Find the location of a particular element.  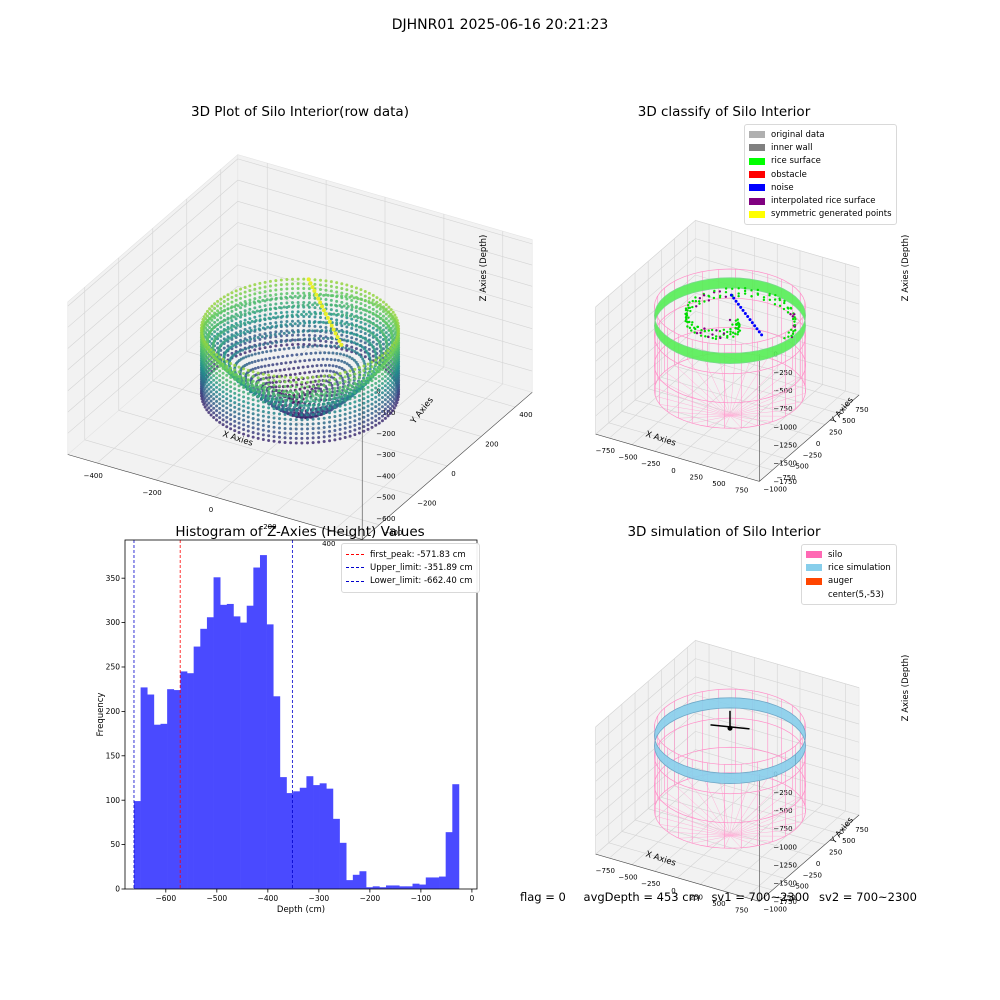

z-tick-label: −1500 is located at coordinates (785, 464).